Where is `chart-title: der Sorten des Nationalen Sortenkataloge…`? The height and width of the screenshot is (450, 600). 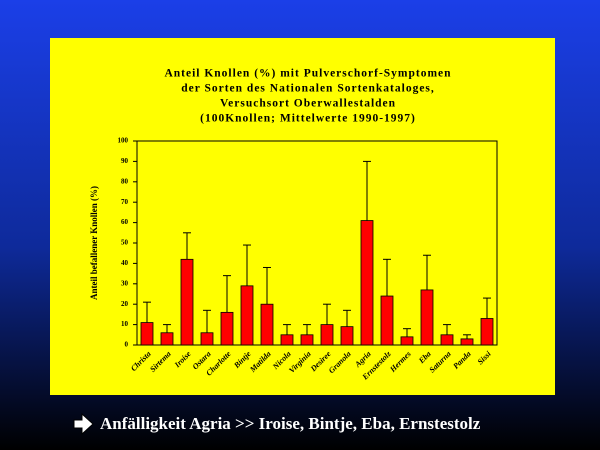
chart-title: der Sorten des Nationalen Sortenkataloge… is located at coordinates (308, 89).